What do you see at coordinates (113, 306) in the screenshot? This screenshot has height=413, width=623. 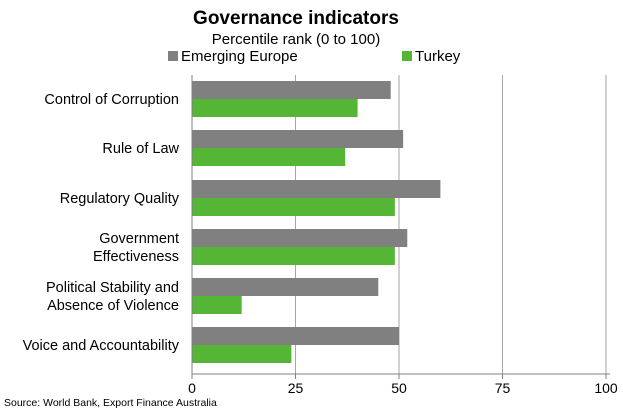 I see `category-label-4-1: Absence of Violence` at bounding box center [113, 306].